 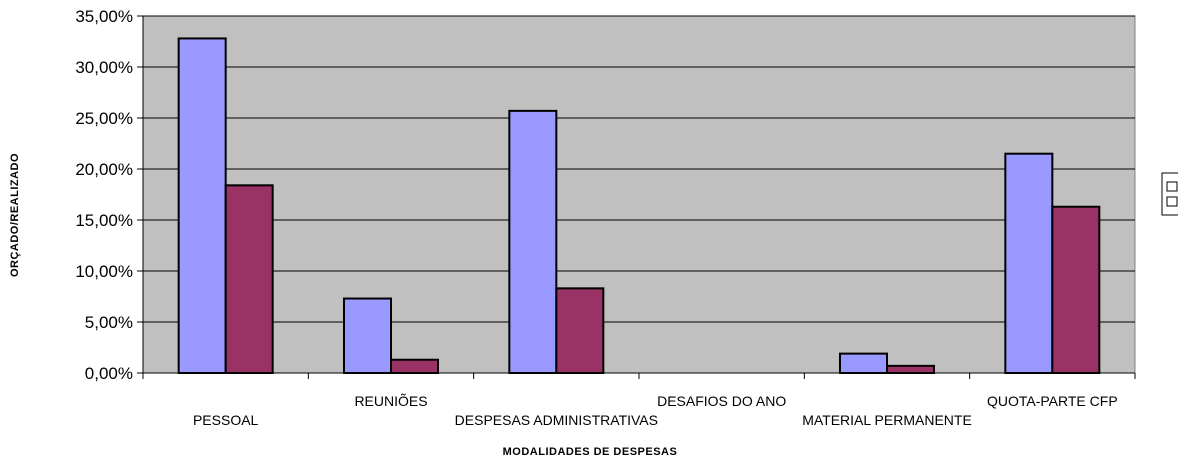 I want to click on category-label: REUNIÕES, so click(x=390, y=401).